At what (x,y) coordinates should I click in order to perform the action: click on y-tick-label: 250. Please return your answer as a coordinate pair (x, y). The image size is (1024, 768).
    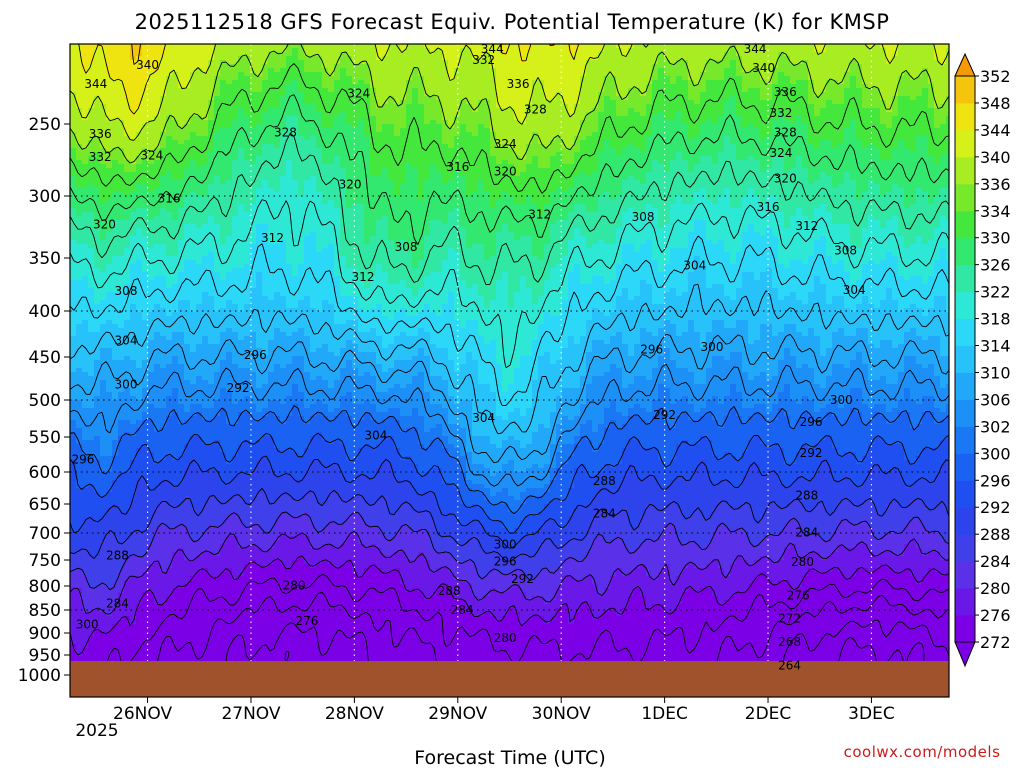
    Looking at the image, I should click on (45, 125).